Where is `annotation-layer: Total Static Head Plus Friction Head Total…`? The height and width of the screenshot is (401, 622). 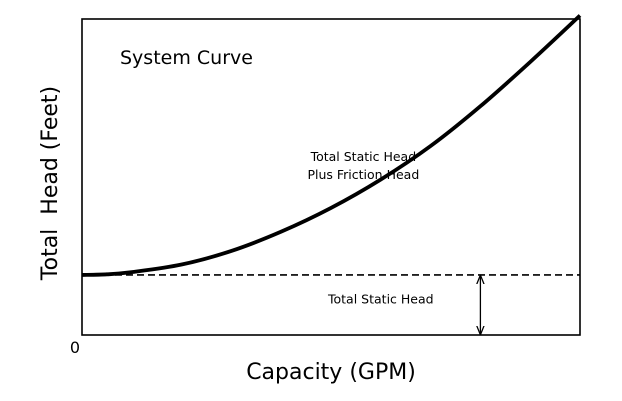 annotation-layer: Total Static Head Plus Friction Head Total… is located at coordinates (393, 241).